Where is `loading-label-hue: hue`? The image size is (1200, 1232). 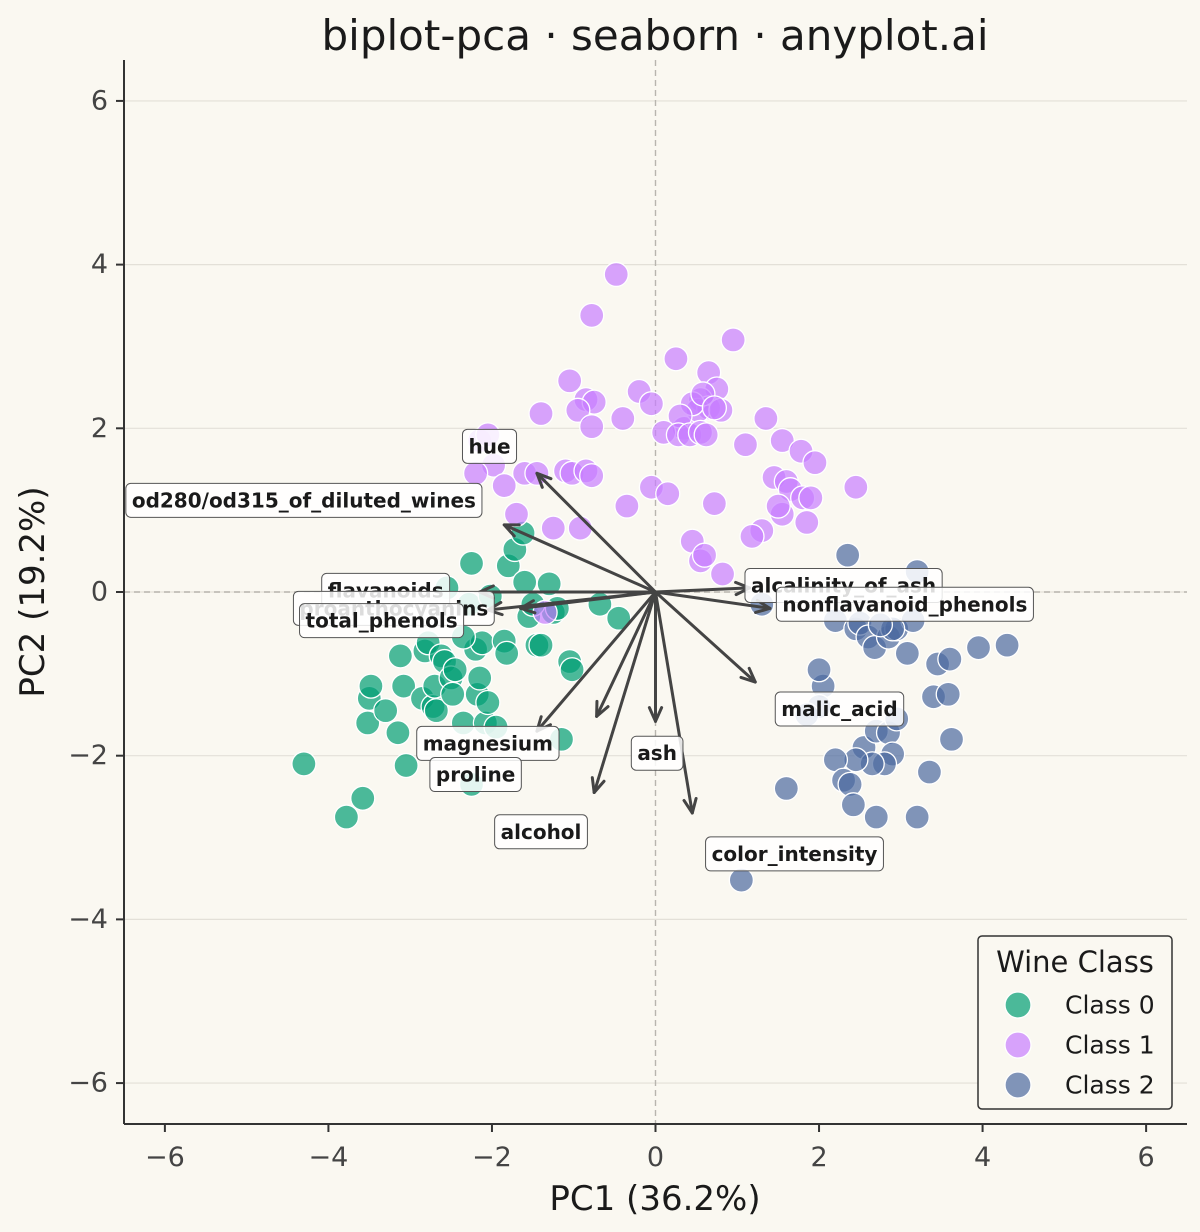
loading-label-hue: hue is located at coordinates (489, 446).